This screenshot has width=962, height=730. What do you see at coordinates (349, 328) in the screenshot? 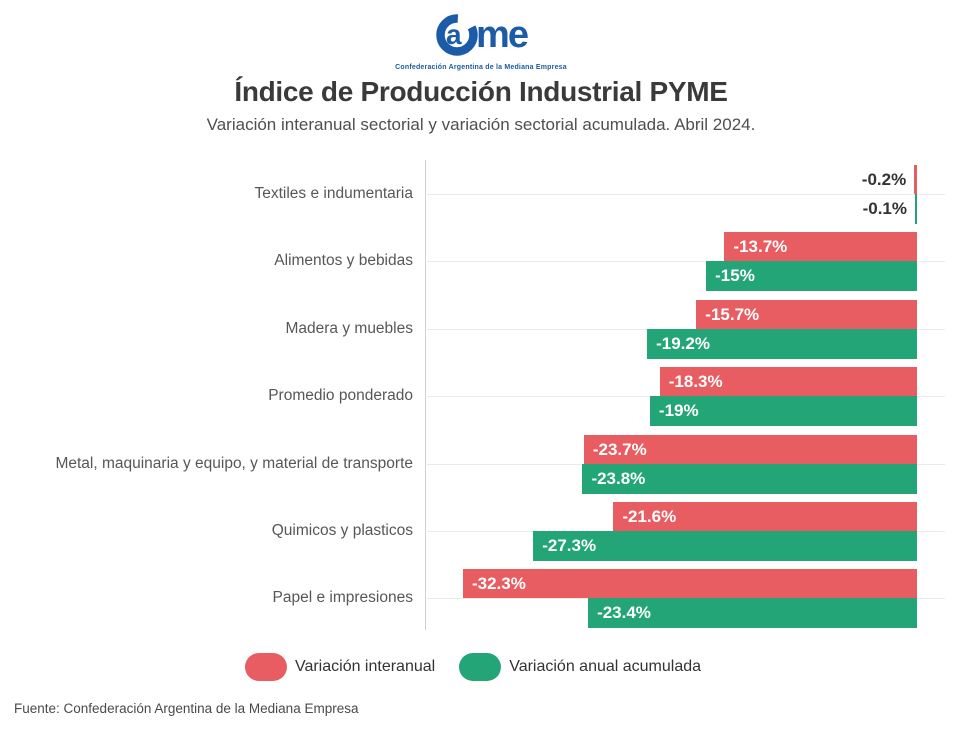
I see `category-label: Madera y muebles` at bounding box center [349, 328].